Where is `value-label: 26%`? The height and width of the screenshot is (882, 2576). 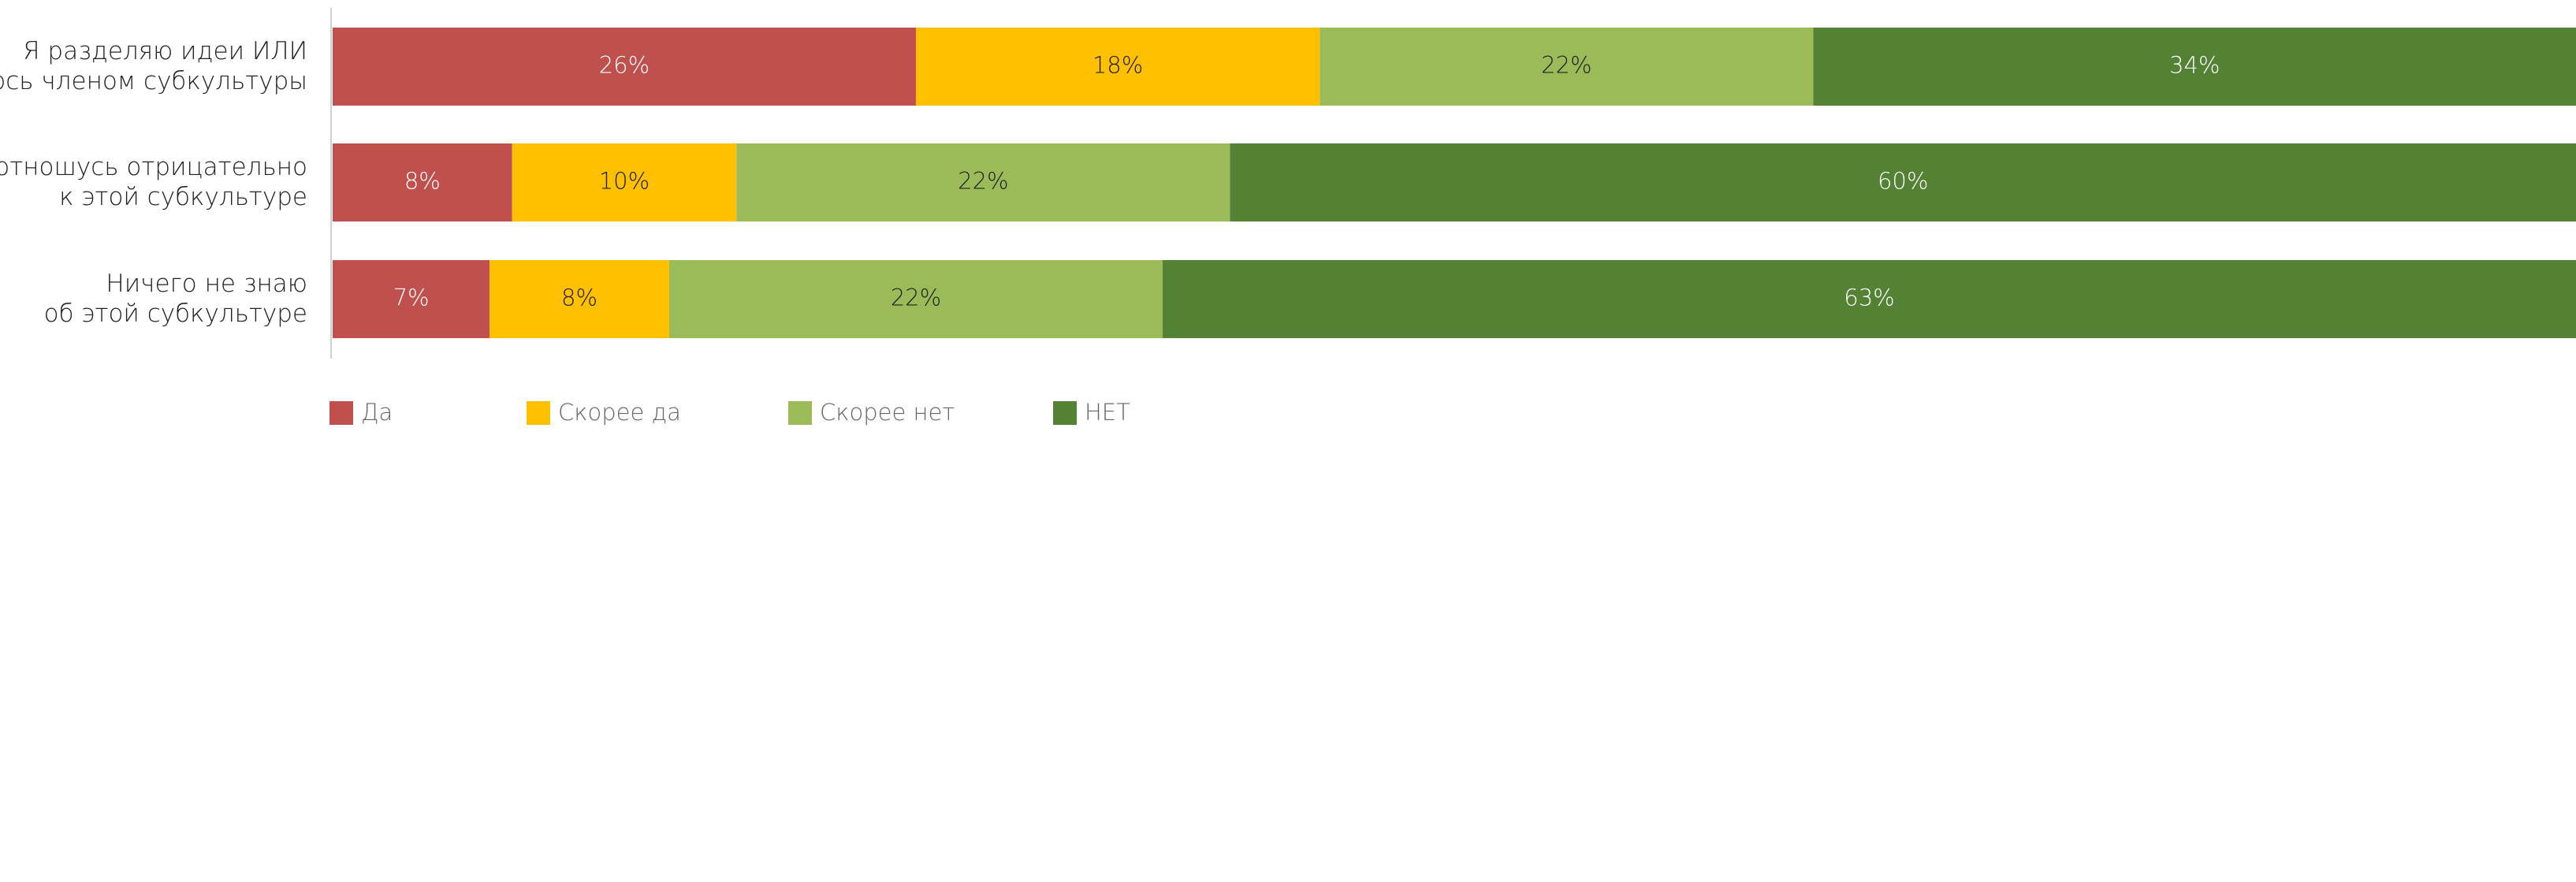
value-label: 26% is located at coordinates (624, 65).